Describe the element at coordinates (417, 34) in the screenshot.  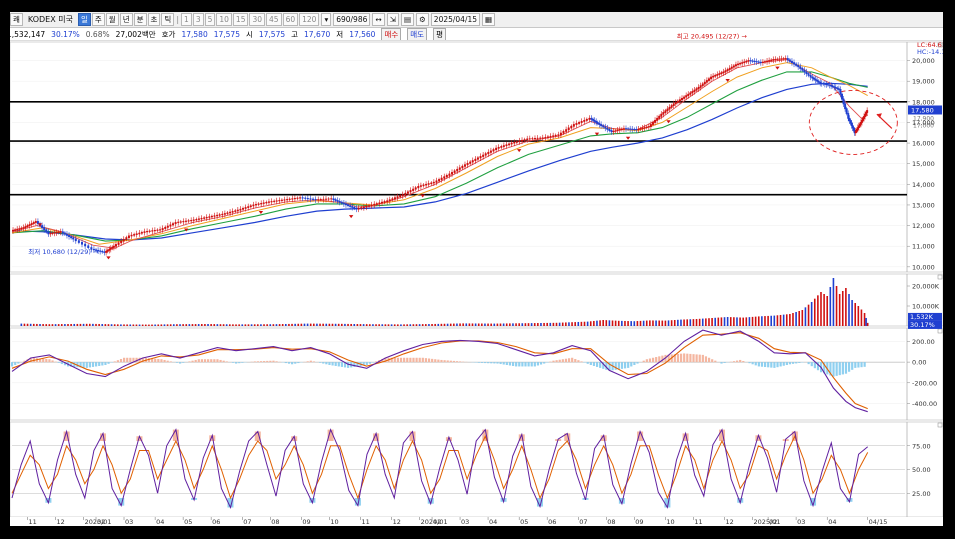
I see `sell-button: 매도` at that location.